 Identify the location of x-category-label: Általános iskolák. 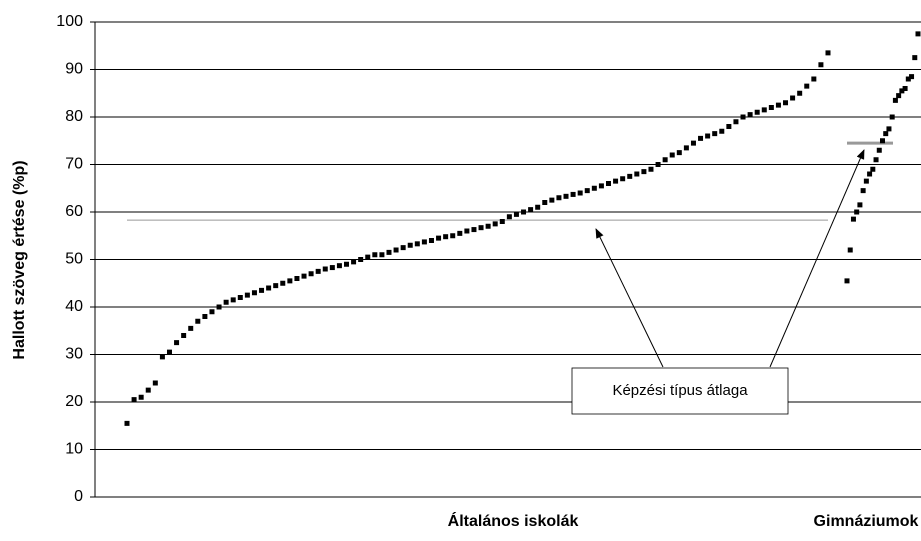
(513, 520).